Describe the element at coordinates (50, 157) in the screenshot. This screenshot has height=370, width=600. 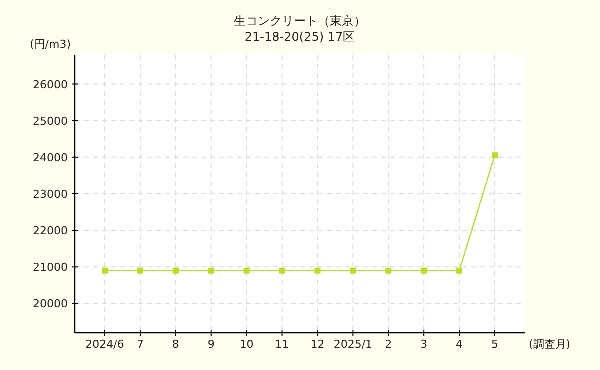
I see `ytick: 24000` at that location.